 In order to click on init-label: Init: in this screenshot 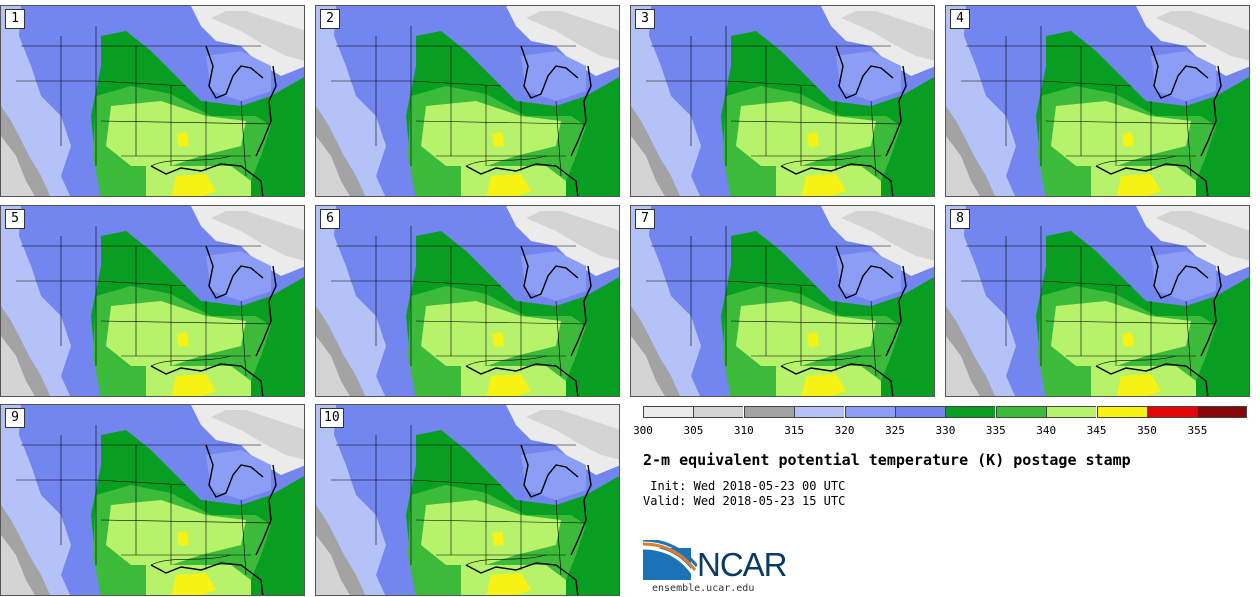, I will do `click(665, 486)`.